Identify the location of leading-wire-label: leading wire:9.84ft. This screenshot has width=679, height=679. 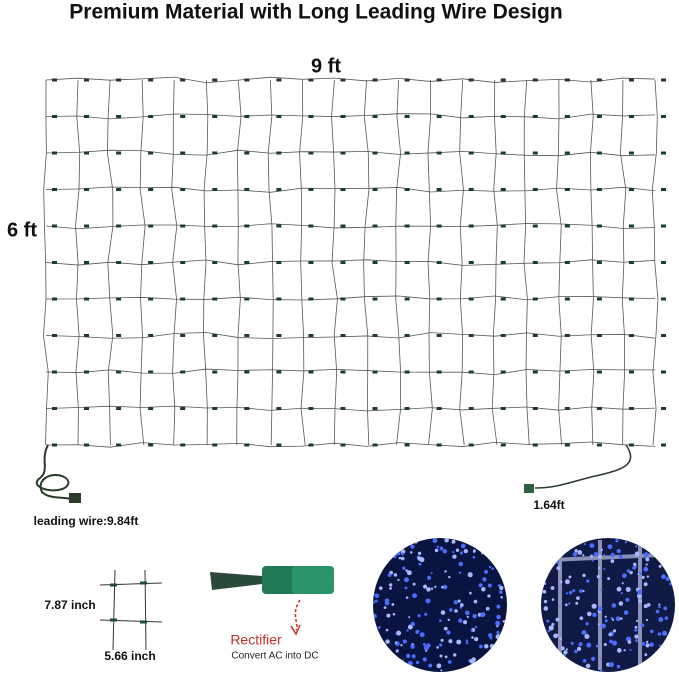
(86, 521).